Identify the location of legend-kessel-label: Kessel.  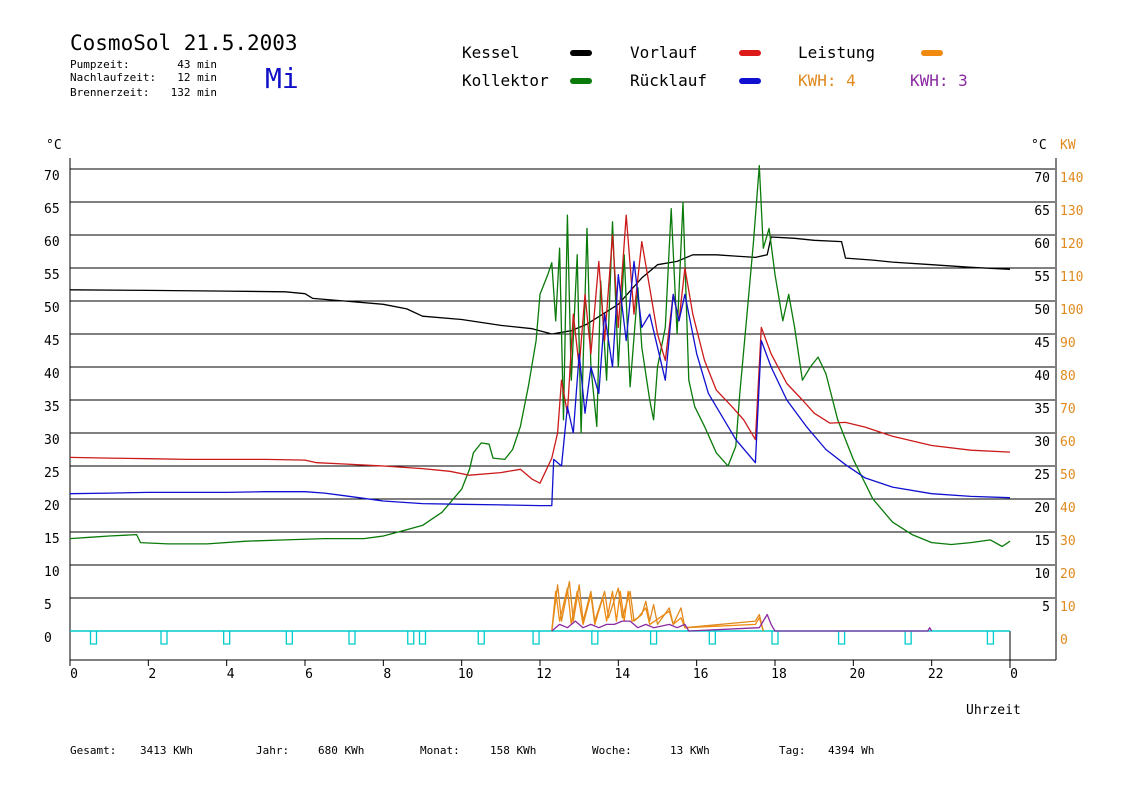
(491, 52).